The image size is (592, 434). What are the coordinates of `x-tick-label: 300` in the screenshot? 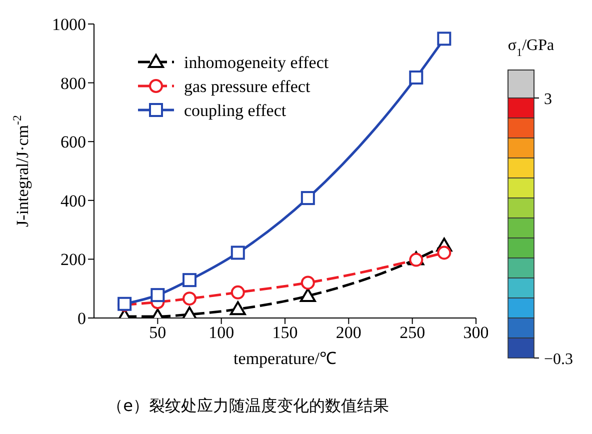 It's located at (476, 332).